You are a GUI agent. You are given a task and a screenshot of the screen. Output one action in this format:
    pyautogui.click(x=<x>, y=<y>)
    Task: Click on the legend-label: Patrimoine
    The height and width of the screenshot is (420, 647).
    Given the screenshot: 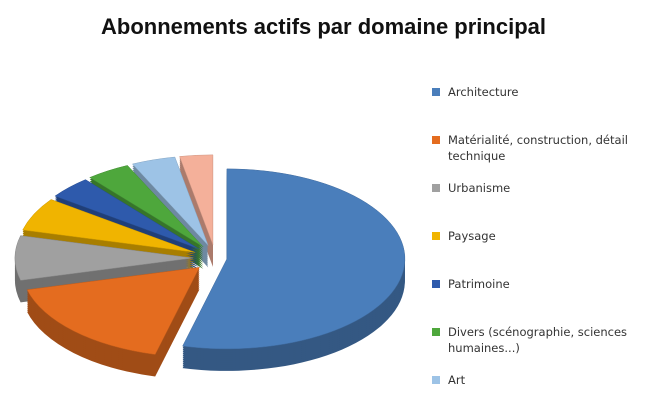 What is the action you would take?
    pyautogui.click(x=479, y=284)
    